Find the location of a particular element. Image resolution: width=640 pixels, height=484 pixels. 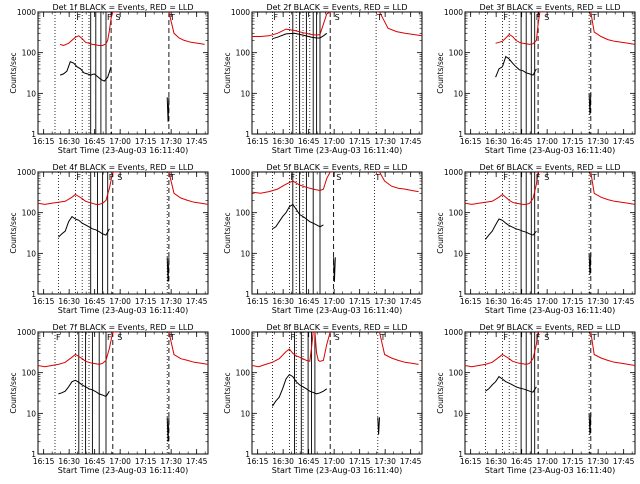

panel-title: Det 9f BLACK = Events, RED = LLD is located at coordinates (549, 327).